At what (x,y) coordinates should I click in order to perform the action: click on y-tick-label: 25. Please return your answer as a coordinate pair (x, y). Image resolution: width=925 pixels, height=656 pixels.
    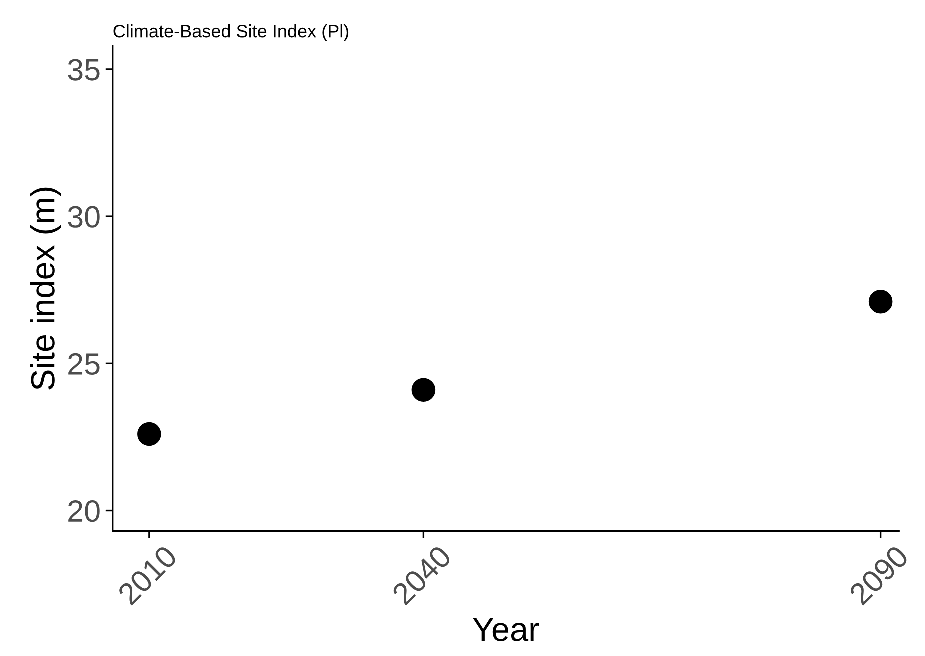
    Looking at the image, I should click on (84, 364).